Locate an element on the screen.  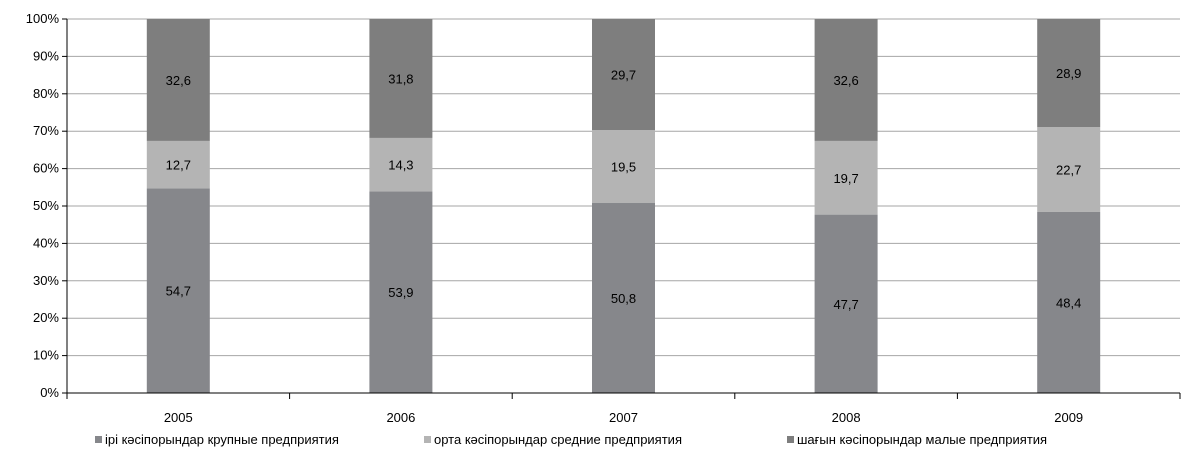
y-tick-label: 0% is located at coordinates (49, 392).